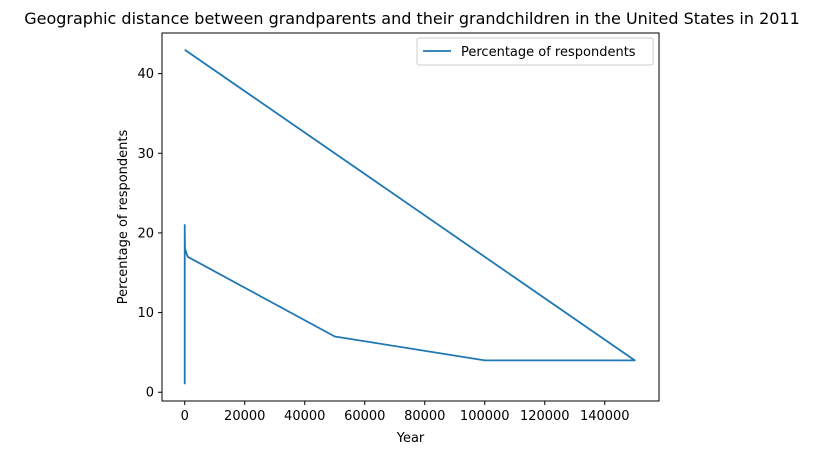 The width and height of the screenshot is (824, 455). Describe the element at coordinates (244, 416) in the screenshot. I see `x-tick-label: 20000` at that location.